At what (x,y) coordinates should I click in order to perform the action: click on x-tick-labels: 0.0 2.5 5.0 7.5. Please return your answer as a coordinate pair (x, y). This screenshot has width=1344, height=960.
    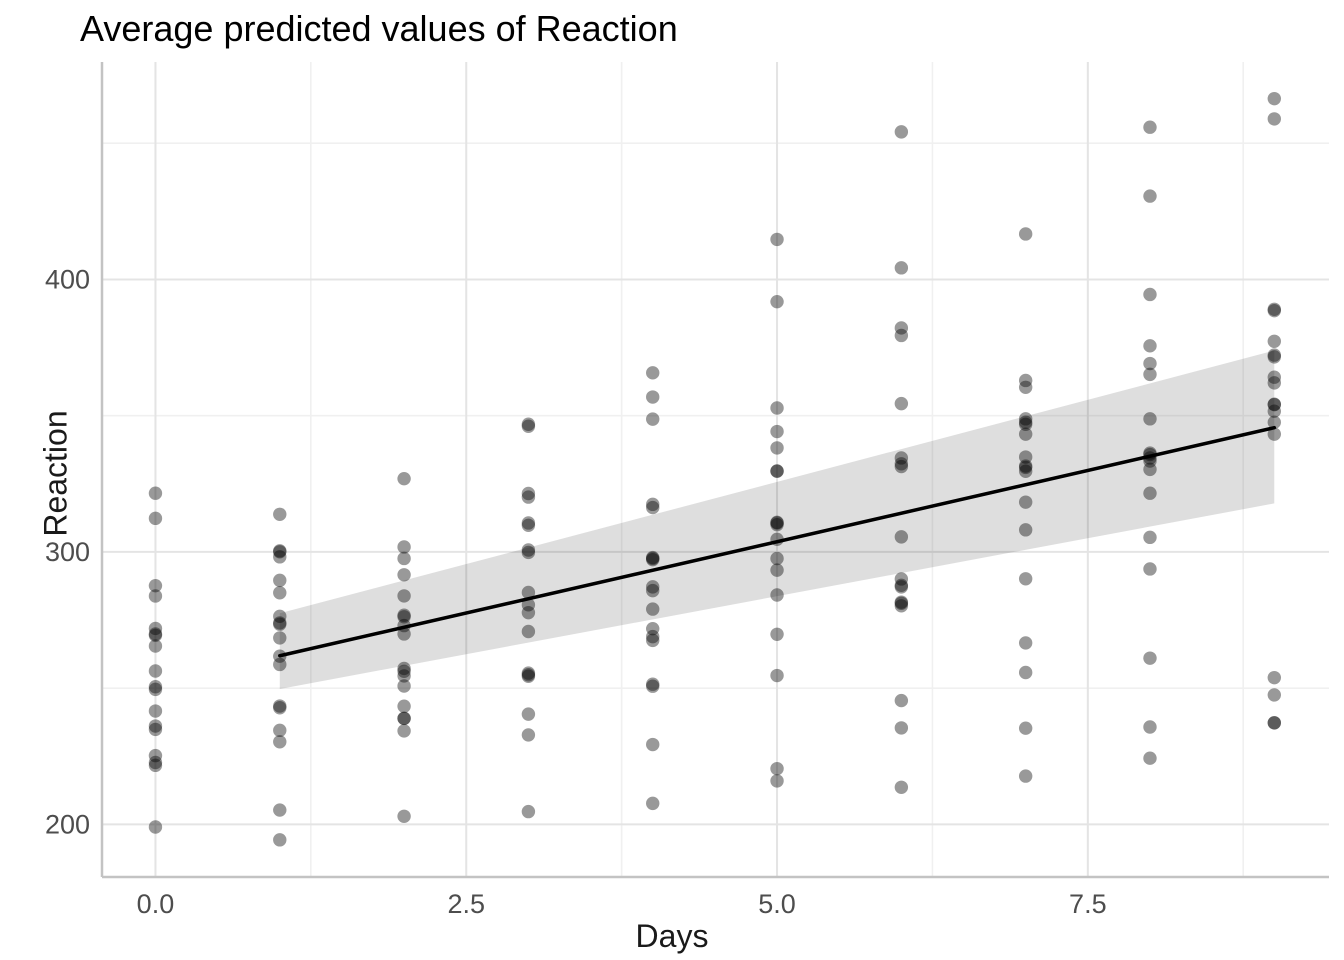
    Looking at the image, I should click on (622, 904).